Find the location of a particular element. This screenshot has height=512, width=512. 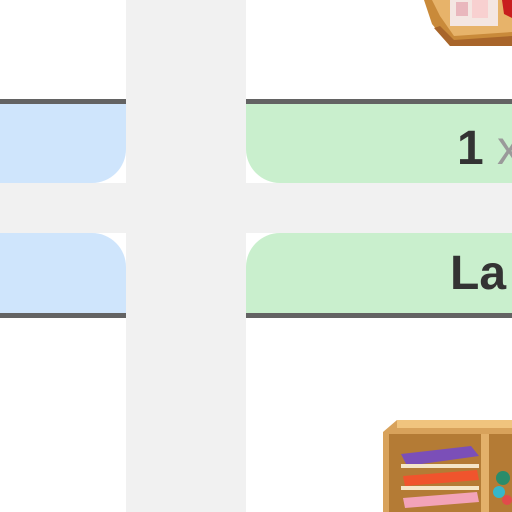

green-card-top-text: 1 x is located at coordinates (484, 152).